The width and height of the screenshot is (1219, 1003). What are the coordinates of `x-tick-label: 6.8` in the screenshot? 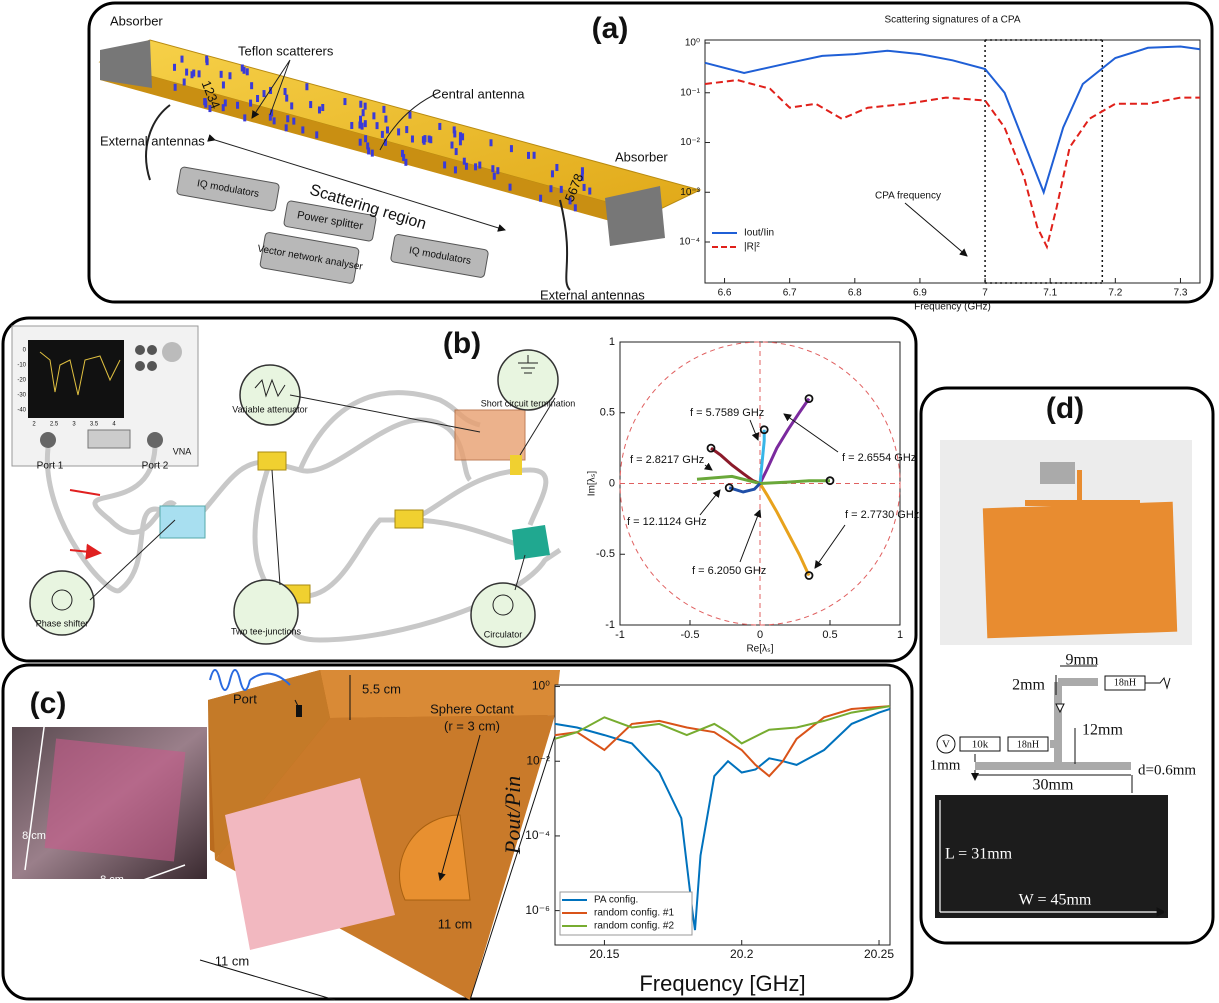 It's located at (855, 293).